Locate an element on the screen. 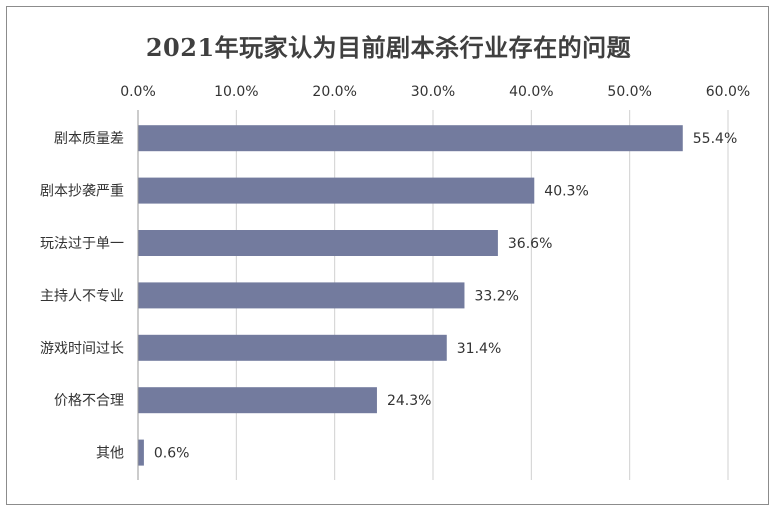  x-tick-label: 40.0% is located at coordinates (531, 92).